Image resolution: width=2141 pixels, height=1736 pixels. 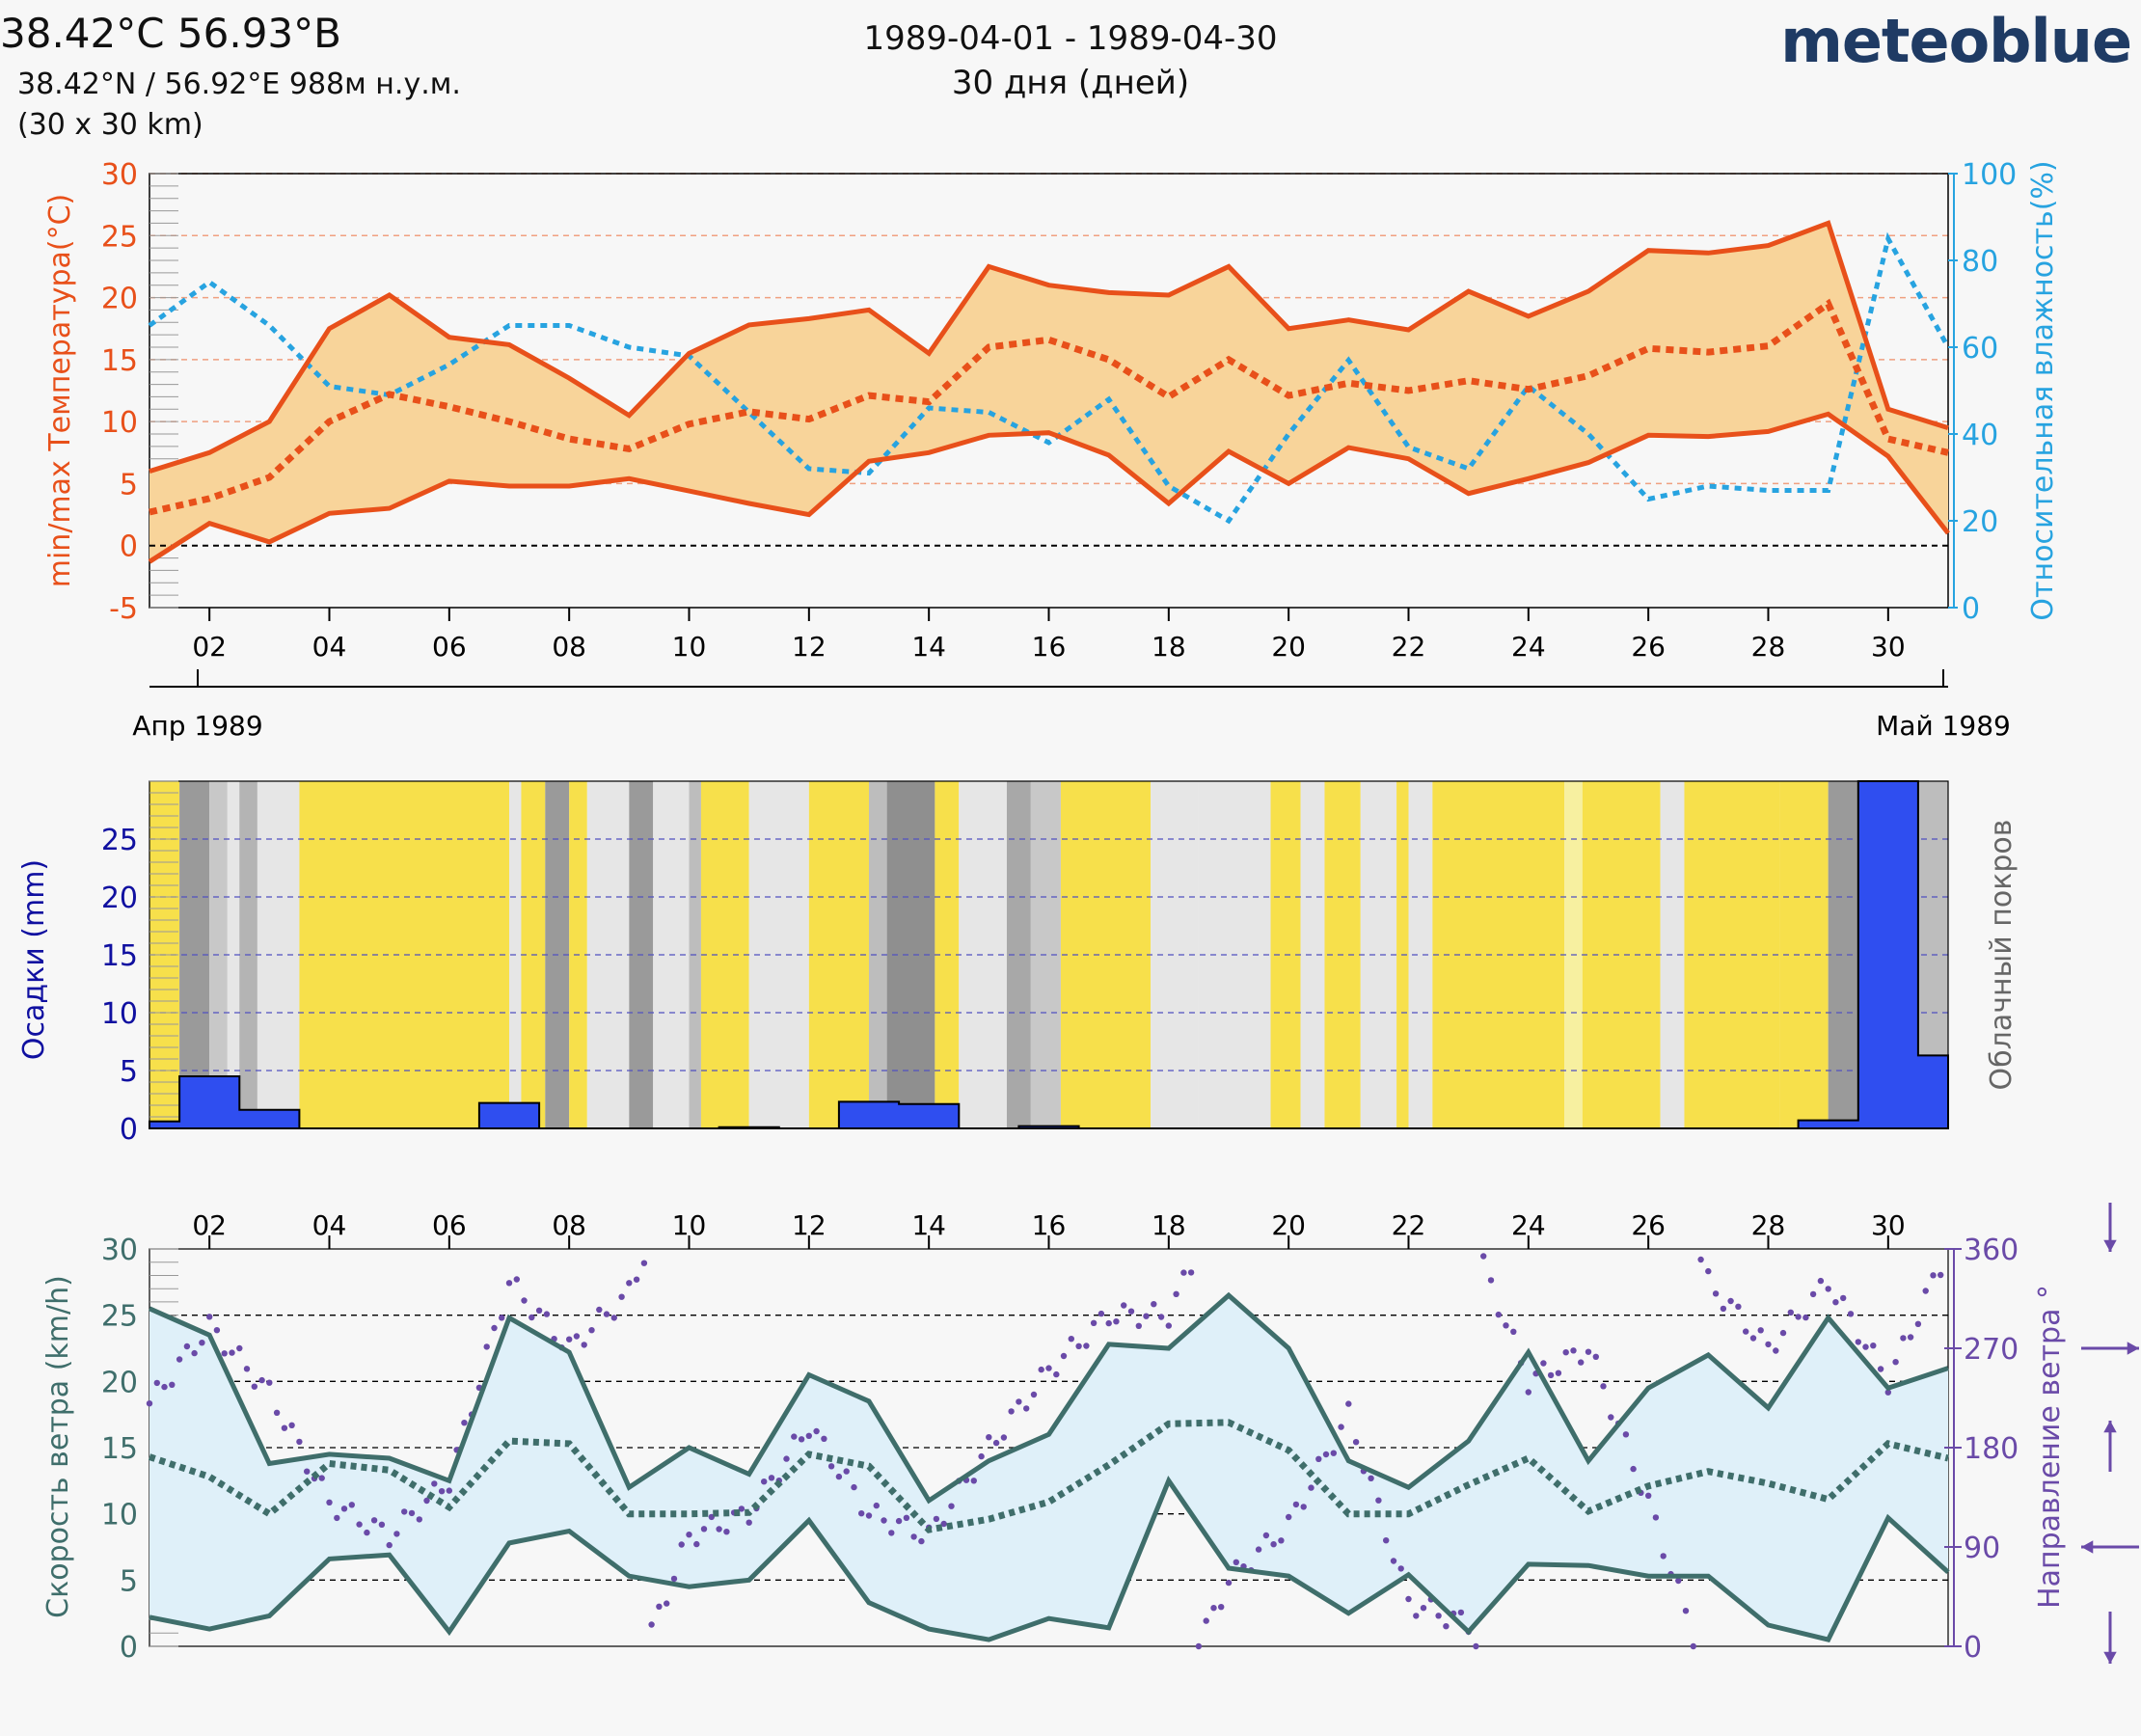 What do you see at coordinates (129, 485) in the screenshot?
I see `temperature-tick-label: 5` at bounding box center [129, 485].